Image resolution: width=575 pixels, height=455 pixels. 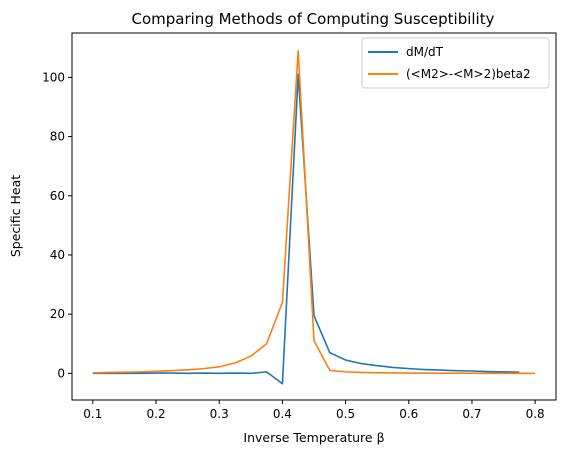 What do you see at coordinates (57, 196) in the screenshot?
I see `y-tick-label: 60` at bounding box center [57, 196].